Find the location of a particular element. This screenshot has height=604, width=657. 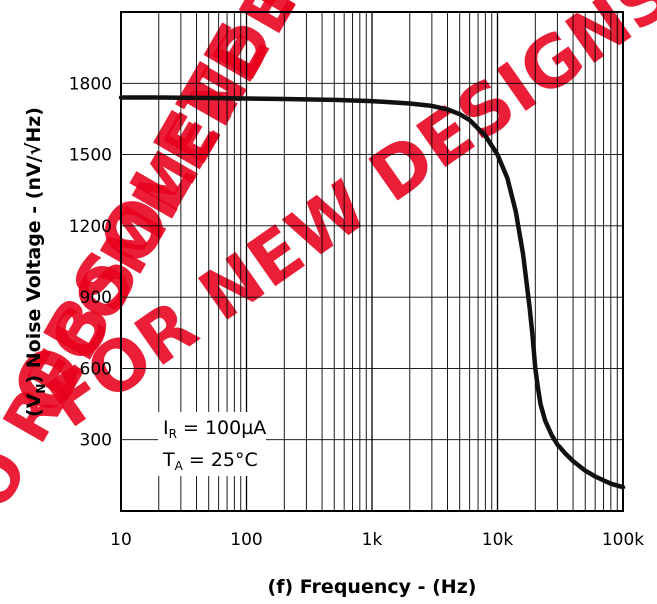

y-axis-title: (VN) Noise Voltage - (nV/√Hz) is located at coordinates (35, 262).